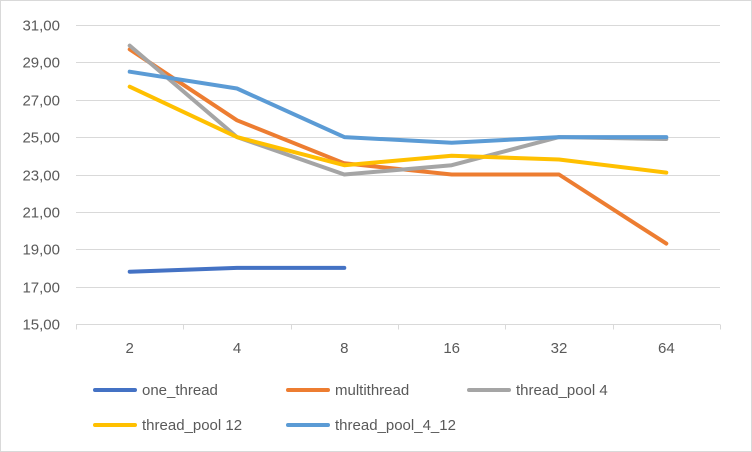 The width and height of the screenshot is (752, 452). Describe the element at coordinates (237, 269) in the screenshot. I see `series-line-one-thread` at that location.